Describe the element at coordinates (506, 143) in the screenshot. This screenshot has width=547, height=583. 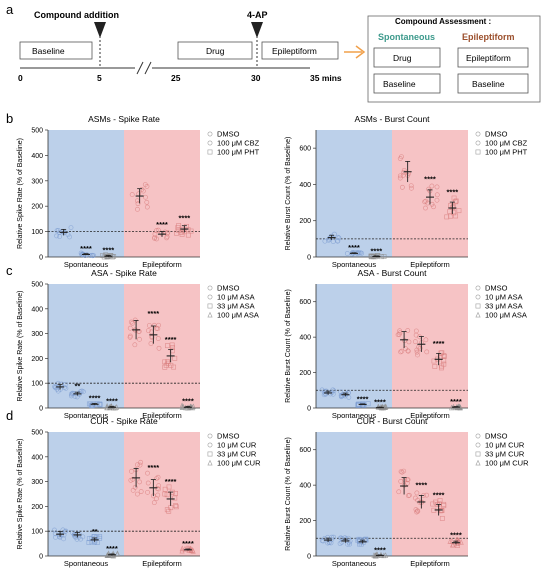
I see `legend-label: 100 μM CBZ` at that location.